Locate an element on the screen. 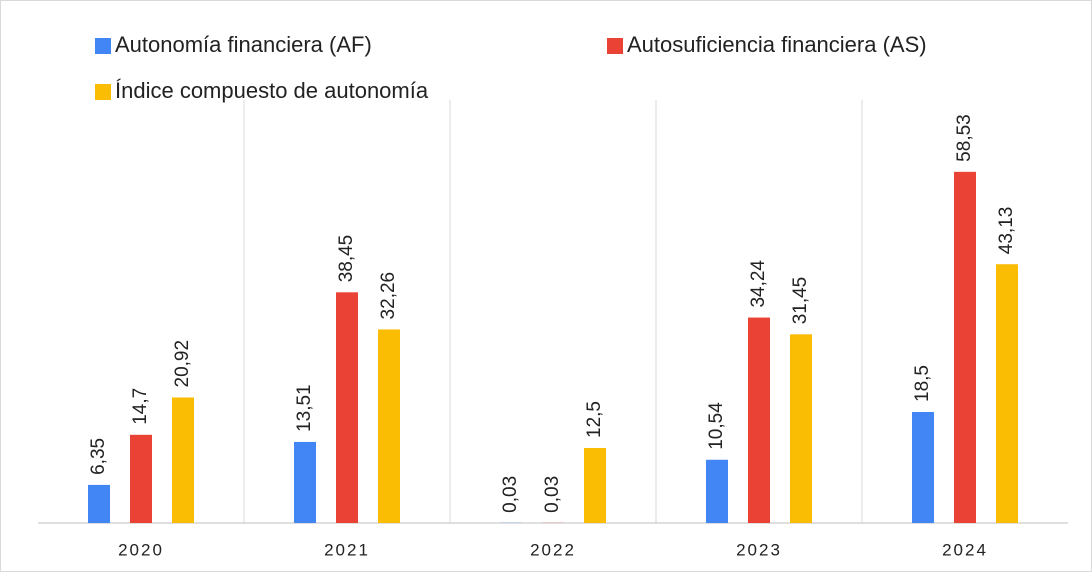  data-label: 43,13 is located at coordinates (1006, 231).